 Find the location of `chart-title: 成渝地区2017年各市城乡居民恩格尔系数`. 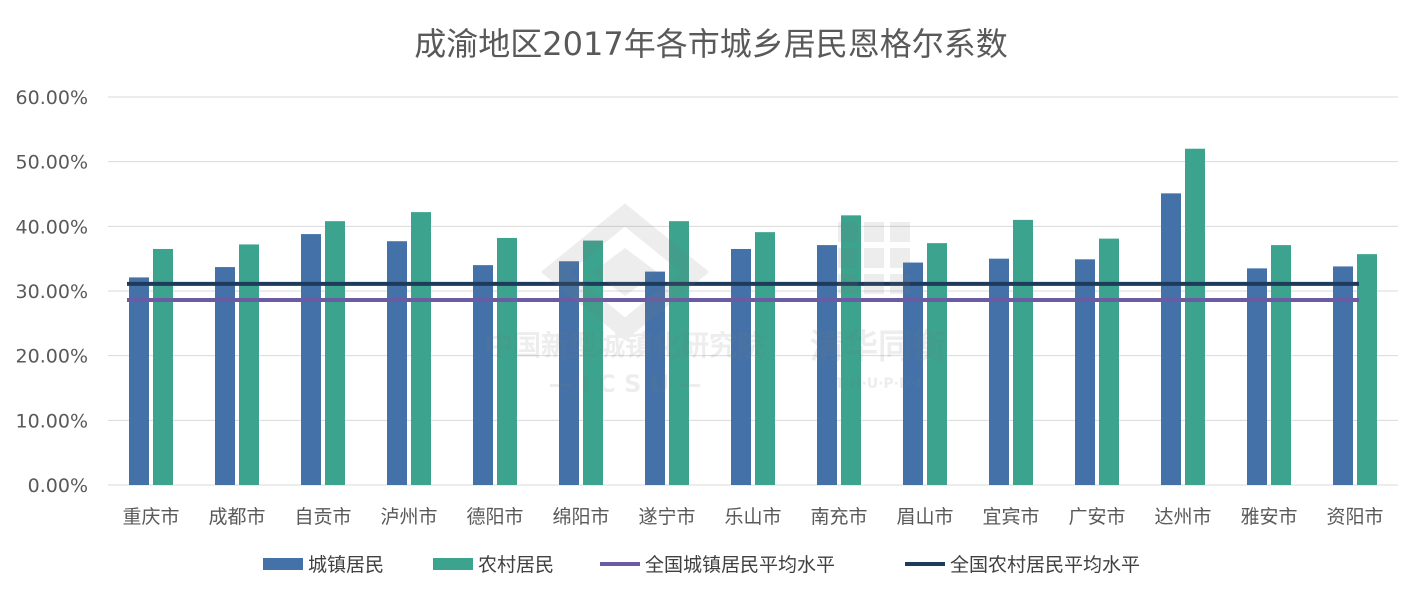

chart-title: 成渝地区2017年各市城乡居民恩格尔系数 is located at coordinates (710, 44).